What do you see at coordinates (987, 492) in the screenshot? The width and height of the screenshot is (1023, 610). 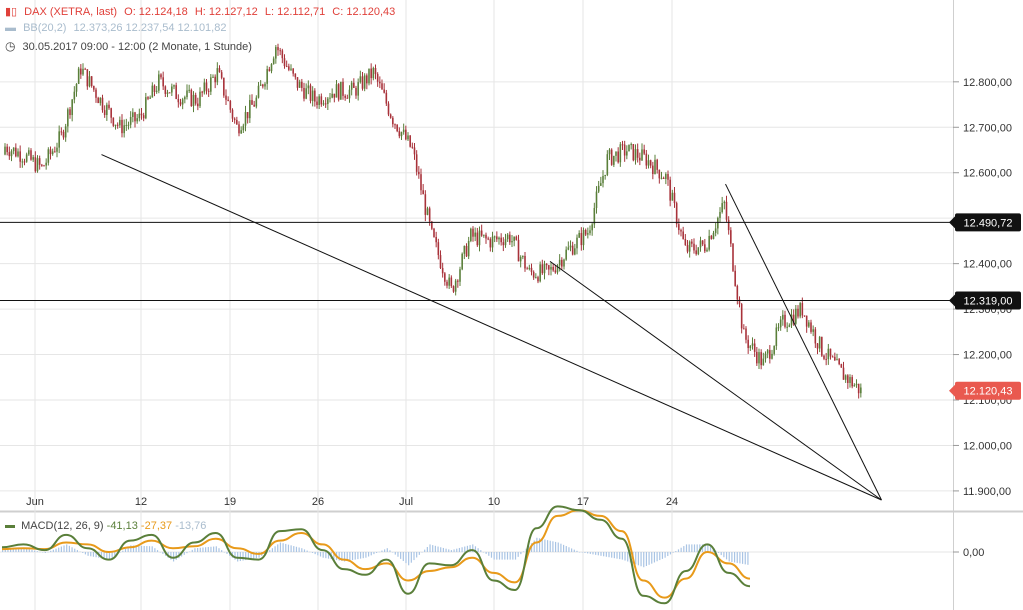 I see `y-tick-label: 11.900,00` at bounding box center [987, 492].